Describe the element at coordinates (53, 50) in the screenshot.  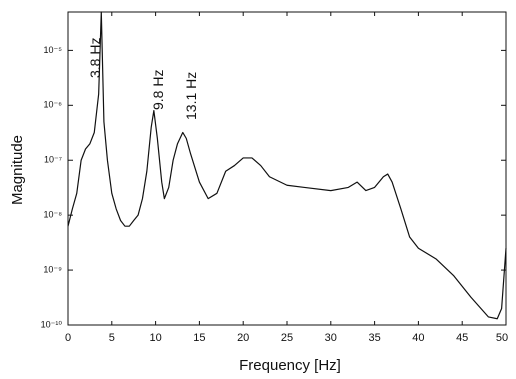
I see `y-tick-label: 10⁻⁵` at that location.